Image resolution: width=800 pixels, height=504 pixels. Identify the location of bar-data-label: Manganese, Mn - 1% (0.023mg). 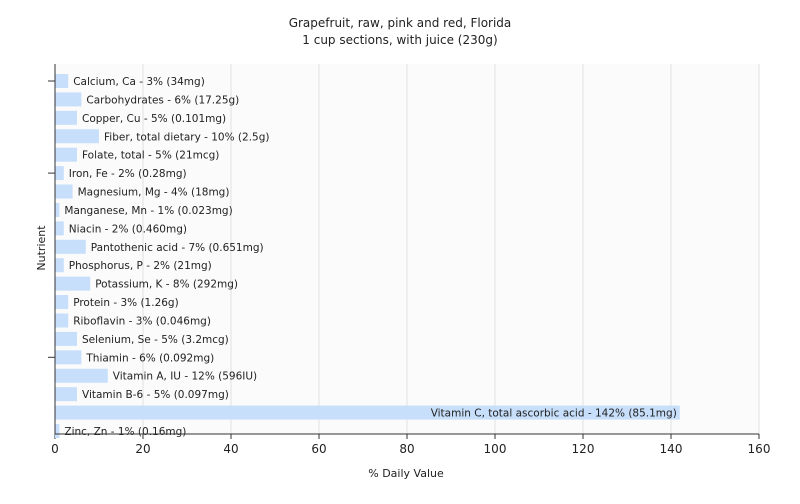
(148, 211).